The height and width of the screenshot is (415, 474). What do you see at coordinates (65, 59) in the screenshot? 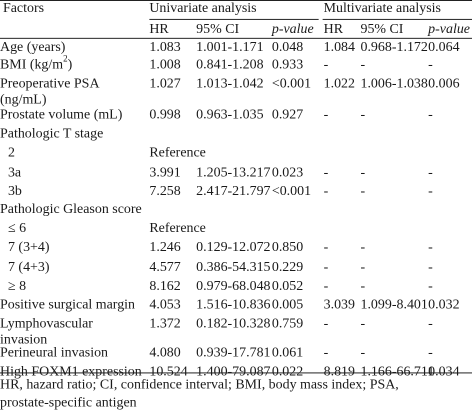
I see `row-label-superscript: 2` at bounding box center [65, 59].